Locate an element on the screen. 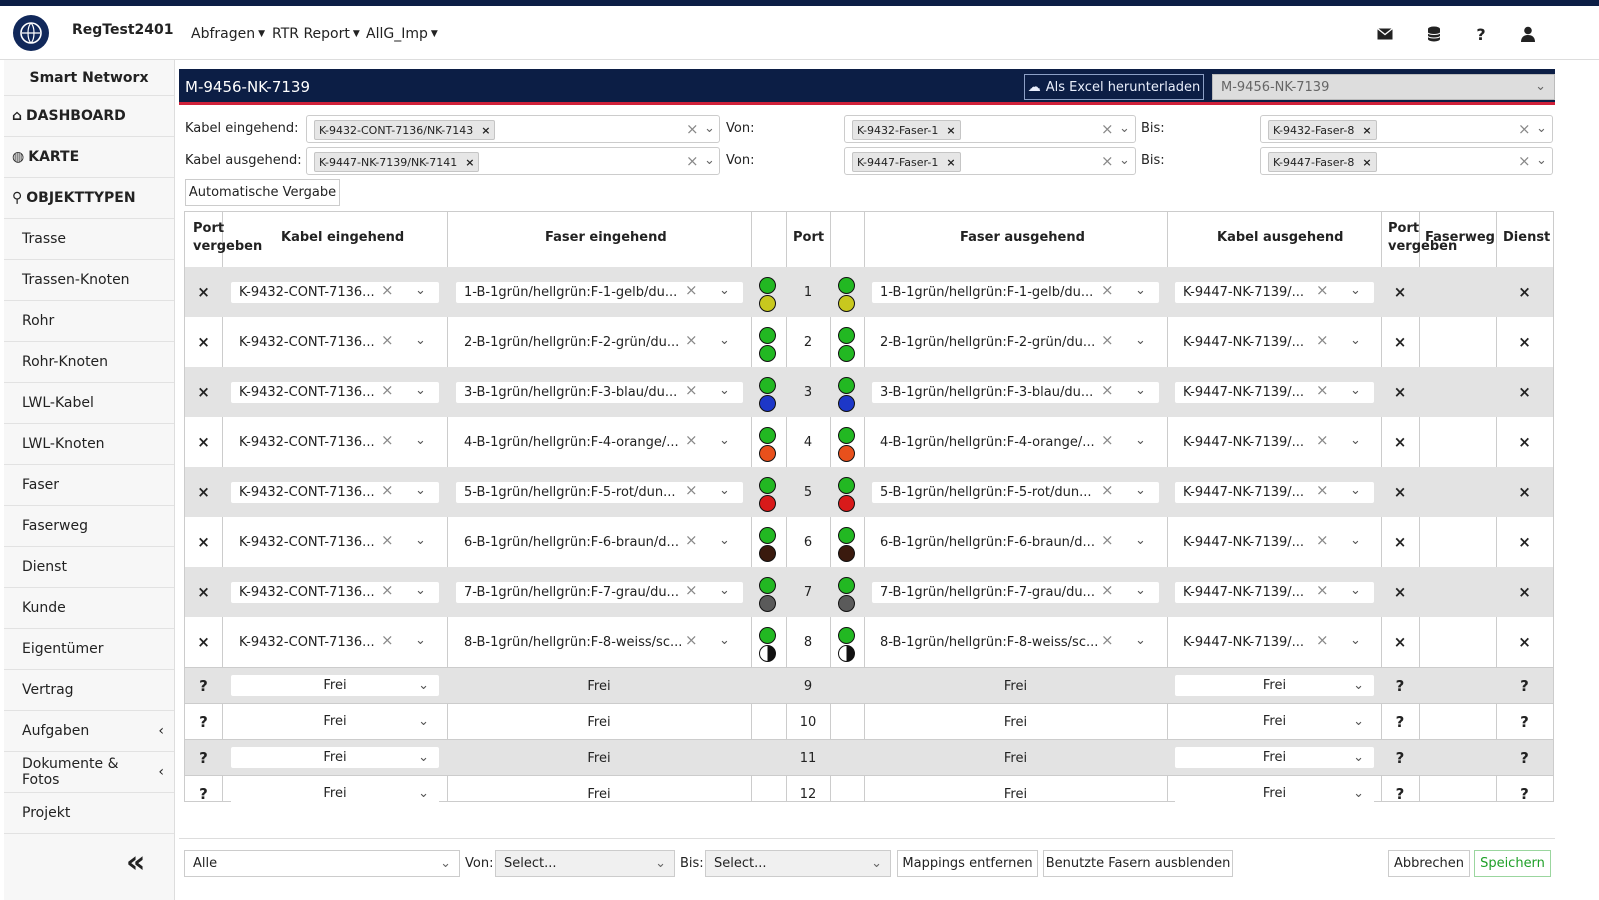  save-button: Speichern is located at coordinates (1512, 863).